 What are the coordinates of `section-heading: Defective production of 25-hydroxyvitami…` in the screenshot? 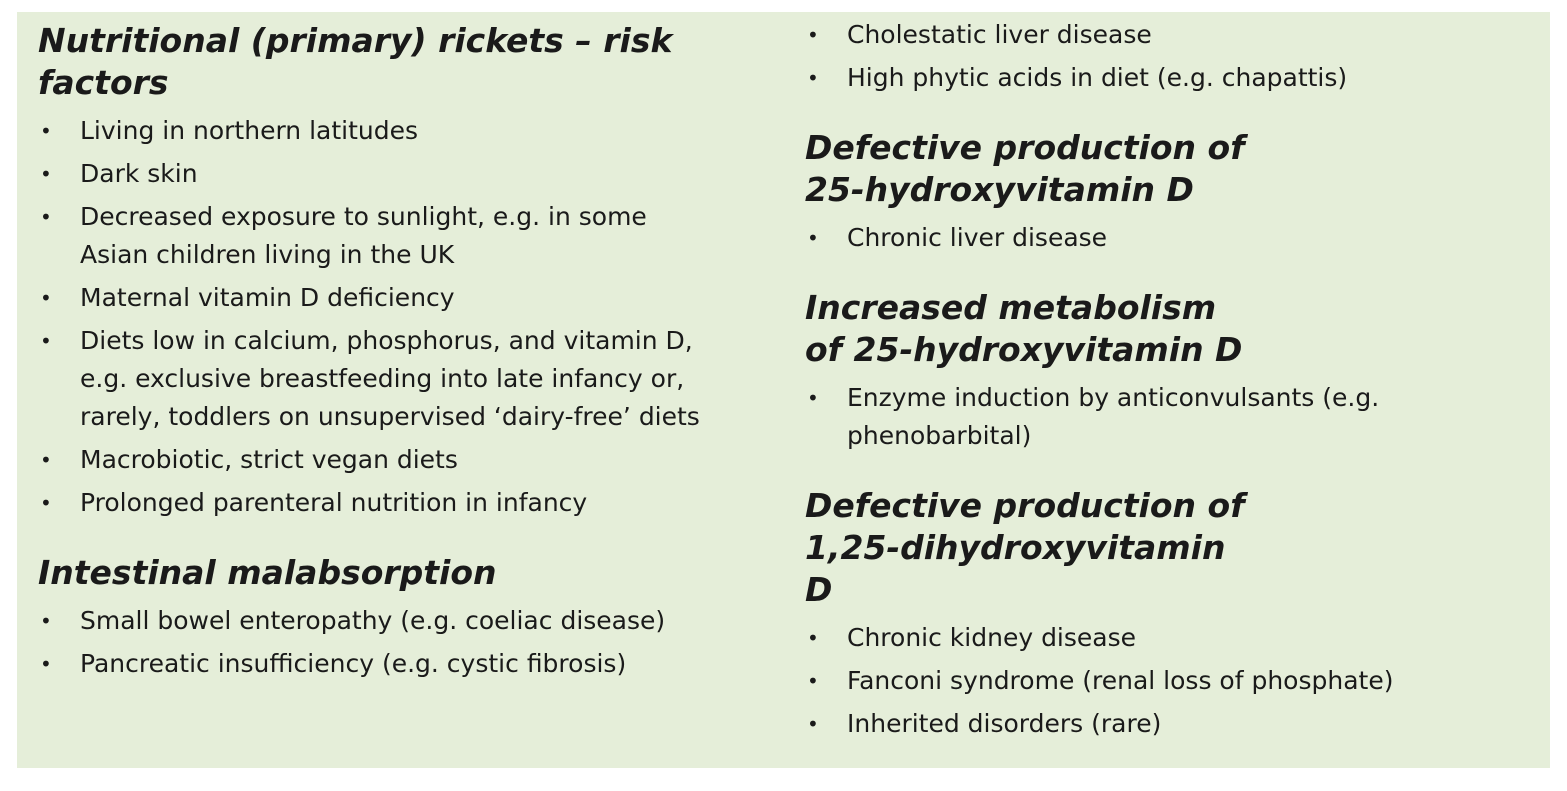 It's located at (1025, 168).